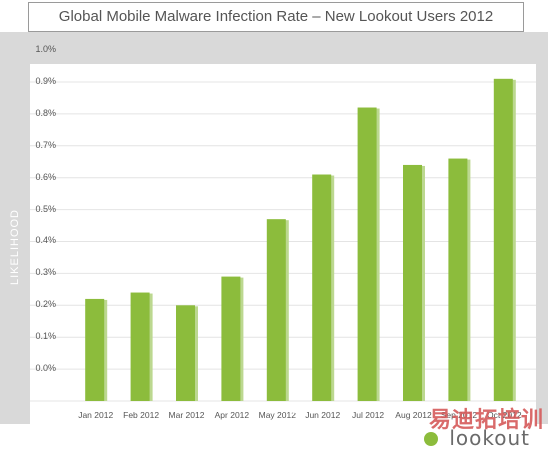  I want to click on lookout-logo: lookout, so click(275, 438).